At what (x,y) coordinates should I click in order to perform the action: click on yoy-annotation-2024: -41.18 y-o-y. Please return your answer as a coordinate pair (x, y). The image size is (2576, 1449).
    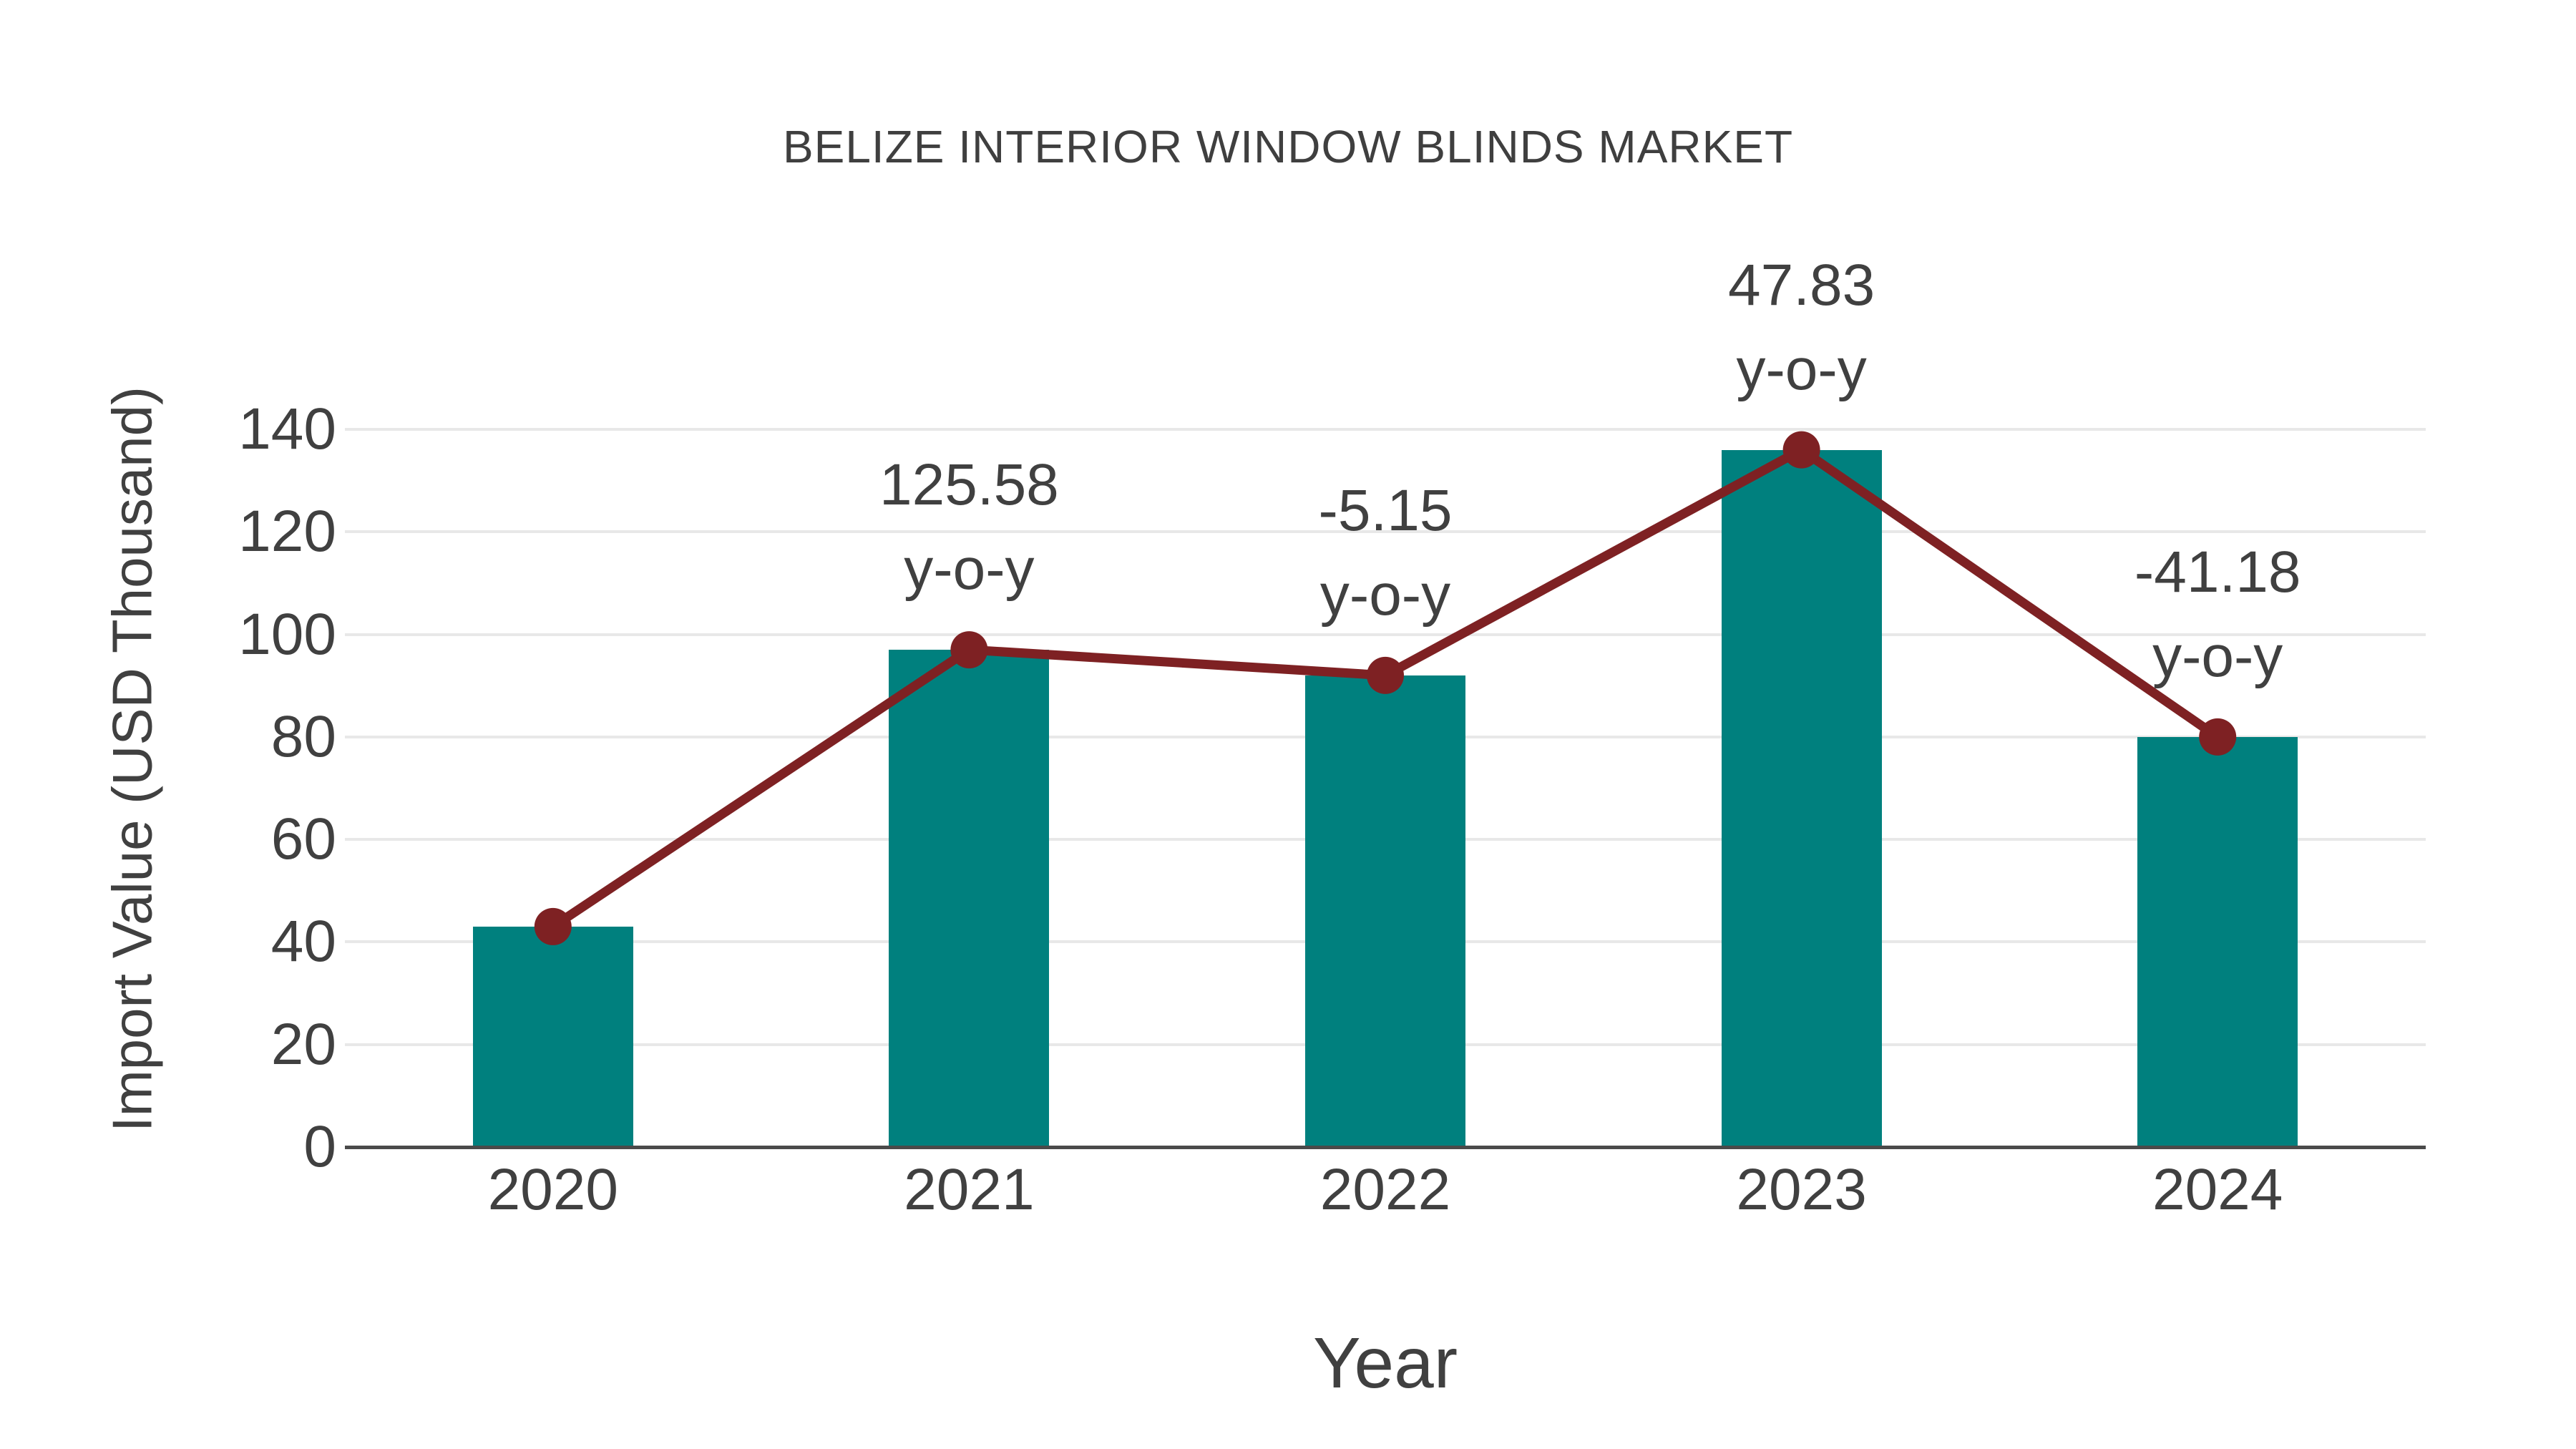
    Looking at the image, I should click on (2217, 614).